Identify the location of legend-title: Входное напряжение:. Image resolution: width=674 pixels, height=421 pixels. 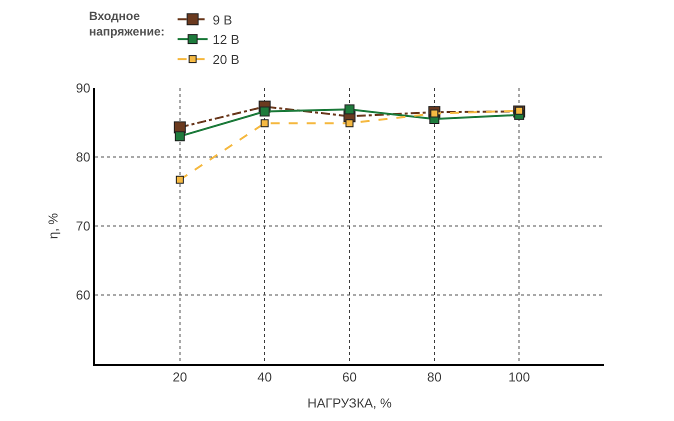
(126, 23).